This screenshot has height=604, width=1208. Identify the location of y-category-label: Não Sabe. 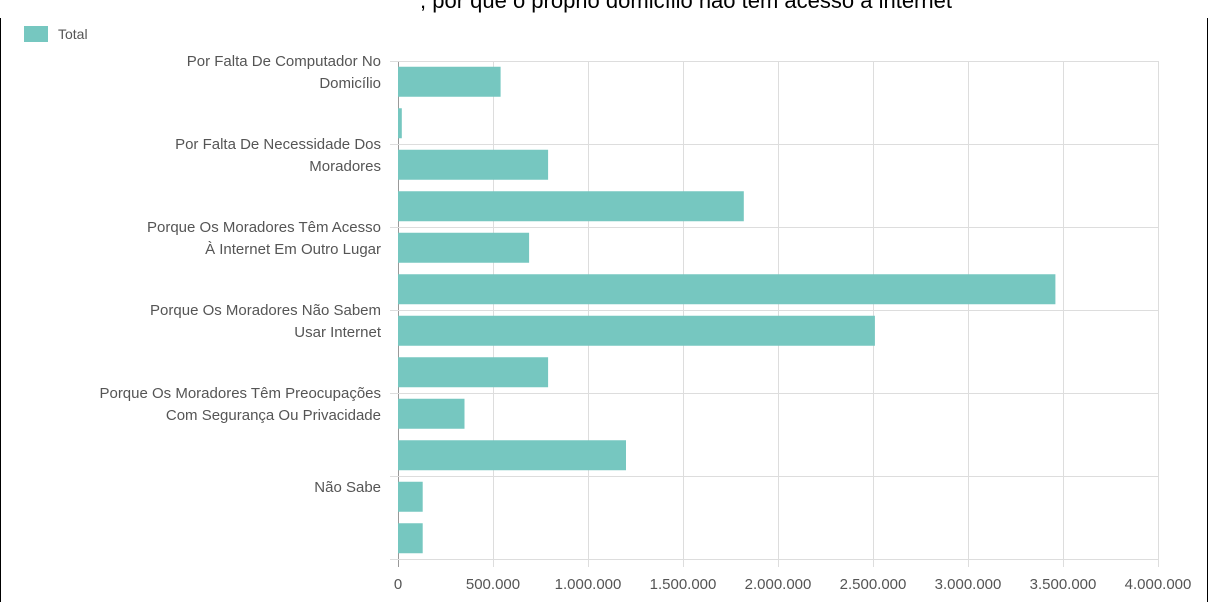
(347, 487).